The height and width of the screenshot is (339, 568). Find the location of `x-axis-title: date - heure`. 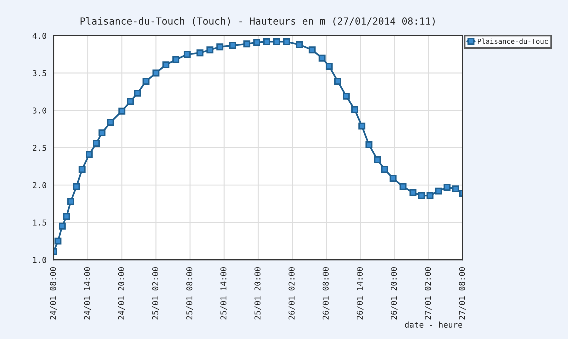

x-axis-title: date - heure is located at coordinates (433, 325).